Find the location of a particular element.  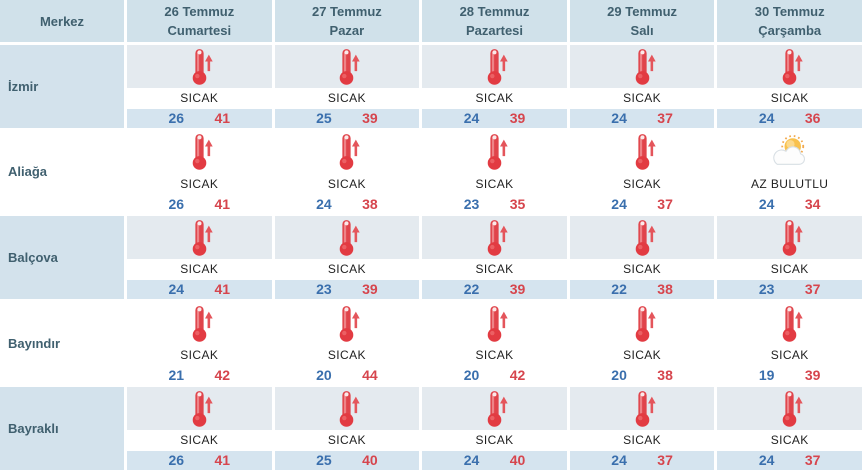

row-header-city: Bayraklı is located at coordinates (62, 428).